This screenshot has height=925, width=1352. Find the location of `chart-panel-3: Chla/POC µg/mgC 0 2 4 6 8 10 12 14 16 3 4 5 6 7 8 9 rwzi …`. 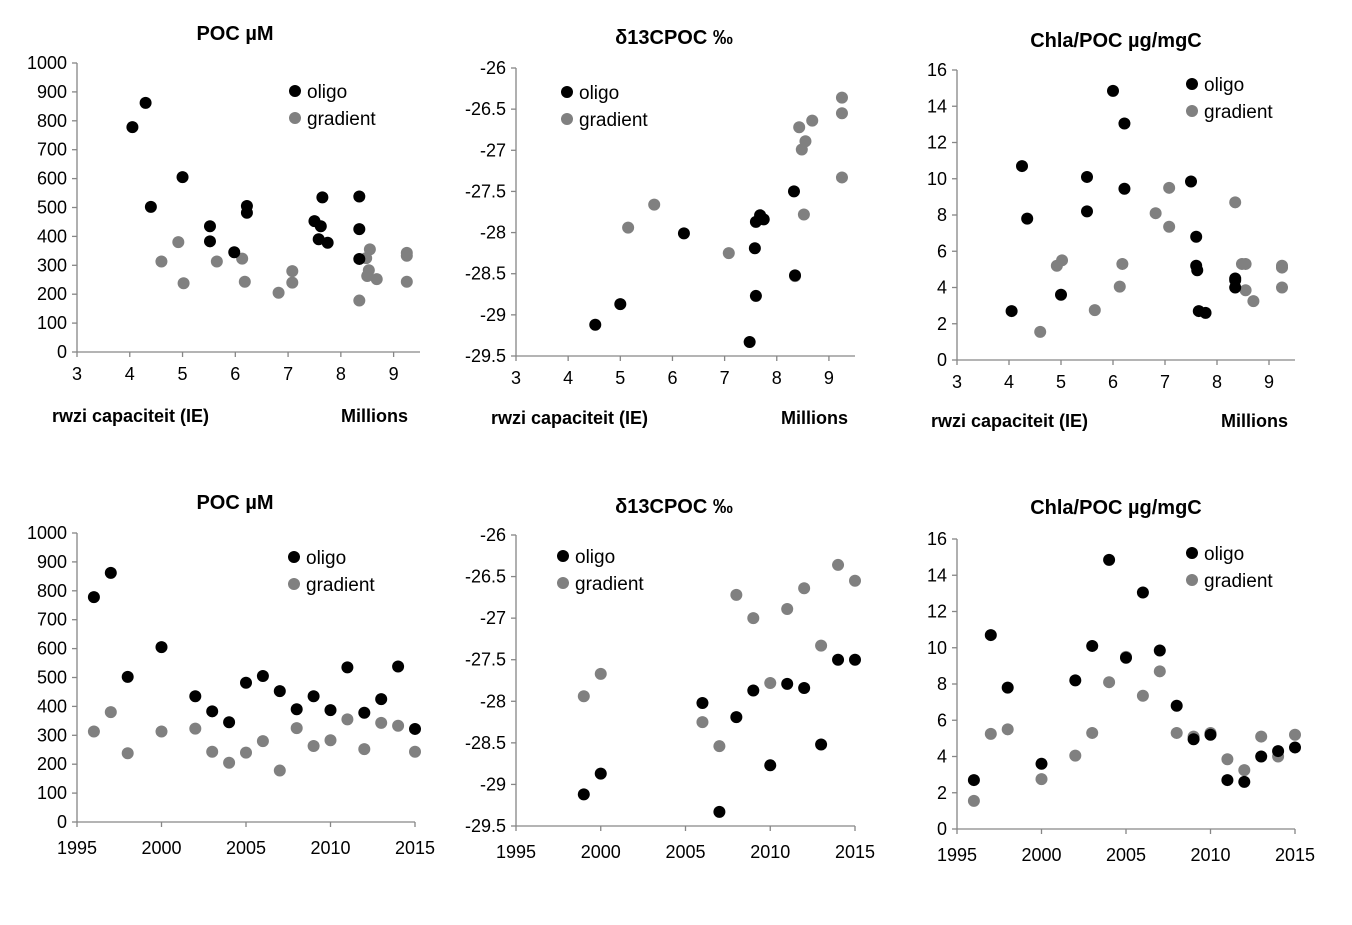

chart-panel-3: Chla/POC µg/mgC 0 2 4 6 8 10 12 14 16 3 4 5 6 7 8 9 rwzi … is located at coordinates (1111, 230).